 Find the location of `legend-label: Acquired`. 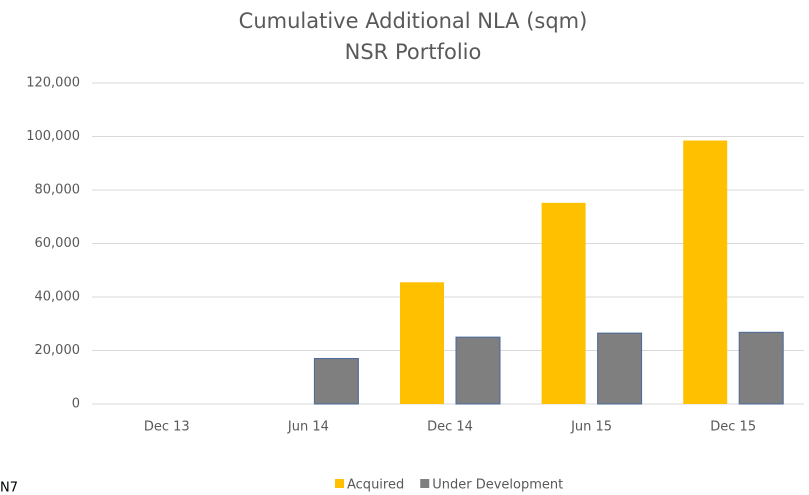

legend-label: Acquired is located at coordinates (375, 485).